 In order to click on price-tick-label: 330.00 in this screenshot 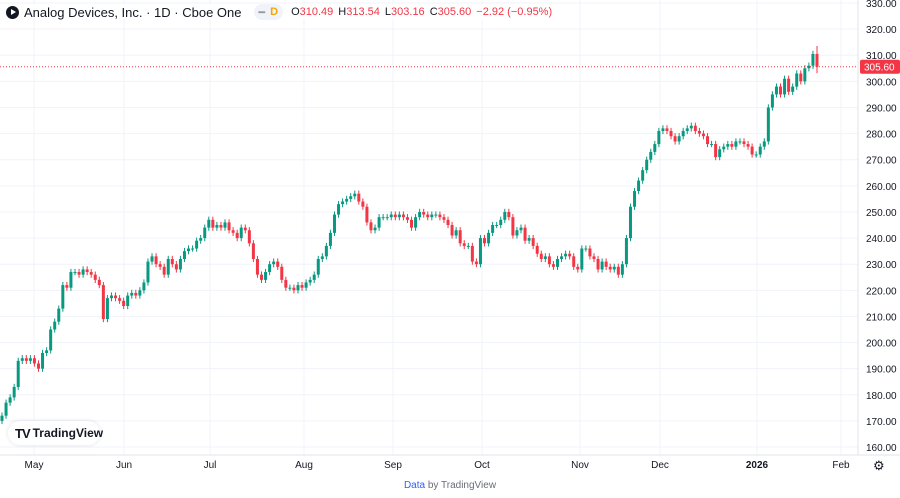, I will do `click(881, 5)`.